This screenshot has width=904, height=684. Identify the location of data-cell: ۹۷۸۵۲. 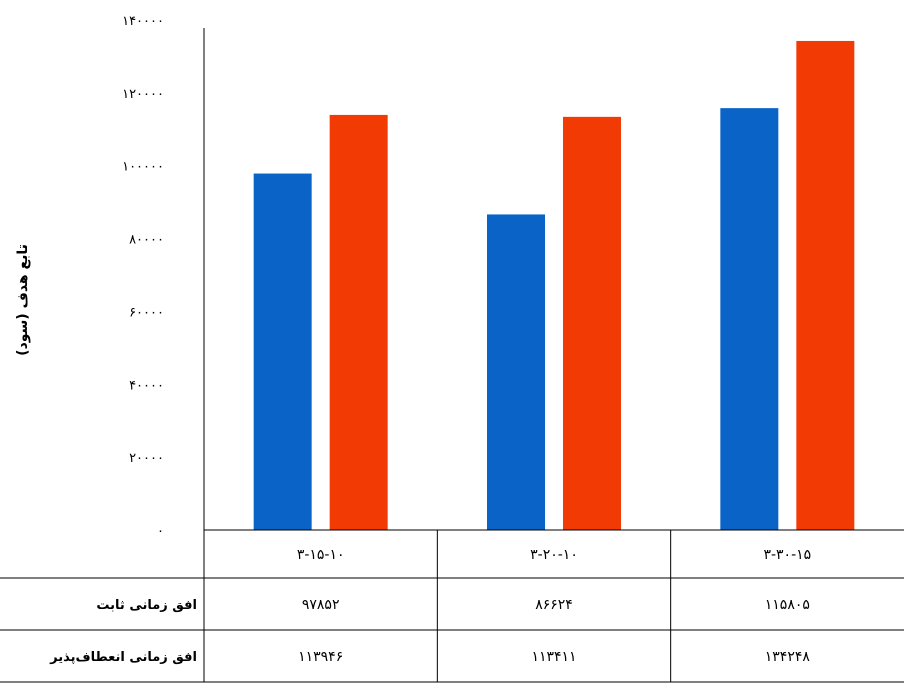
(321, 605).